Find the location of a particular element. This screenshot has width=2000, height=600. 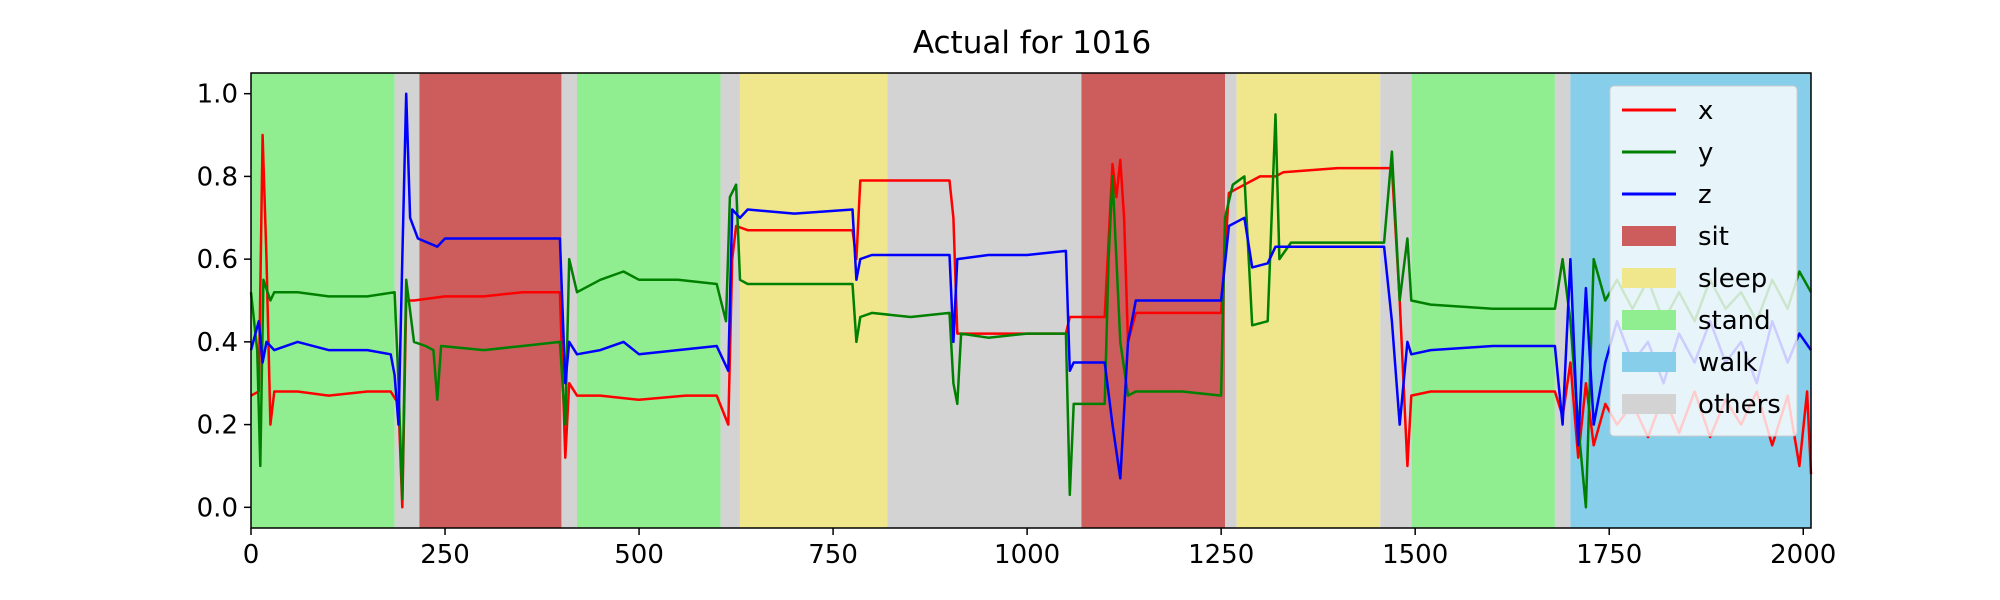

legend-label-others: others is located at coordinates (1739, 405).